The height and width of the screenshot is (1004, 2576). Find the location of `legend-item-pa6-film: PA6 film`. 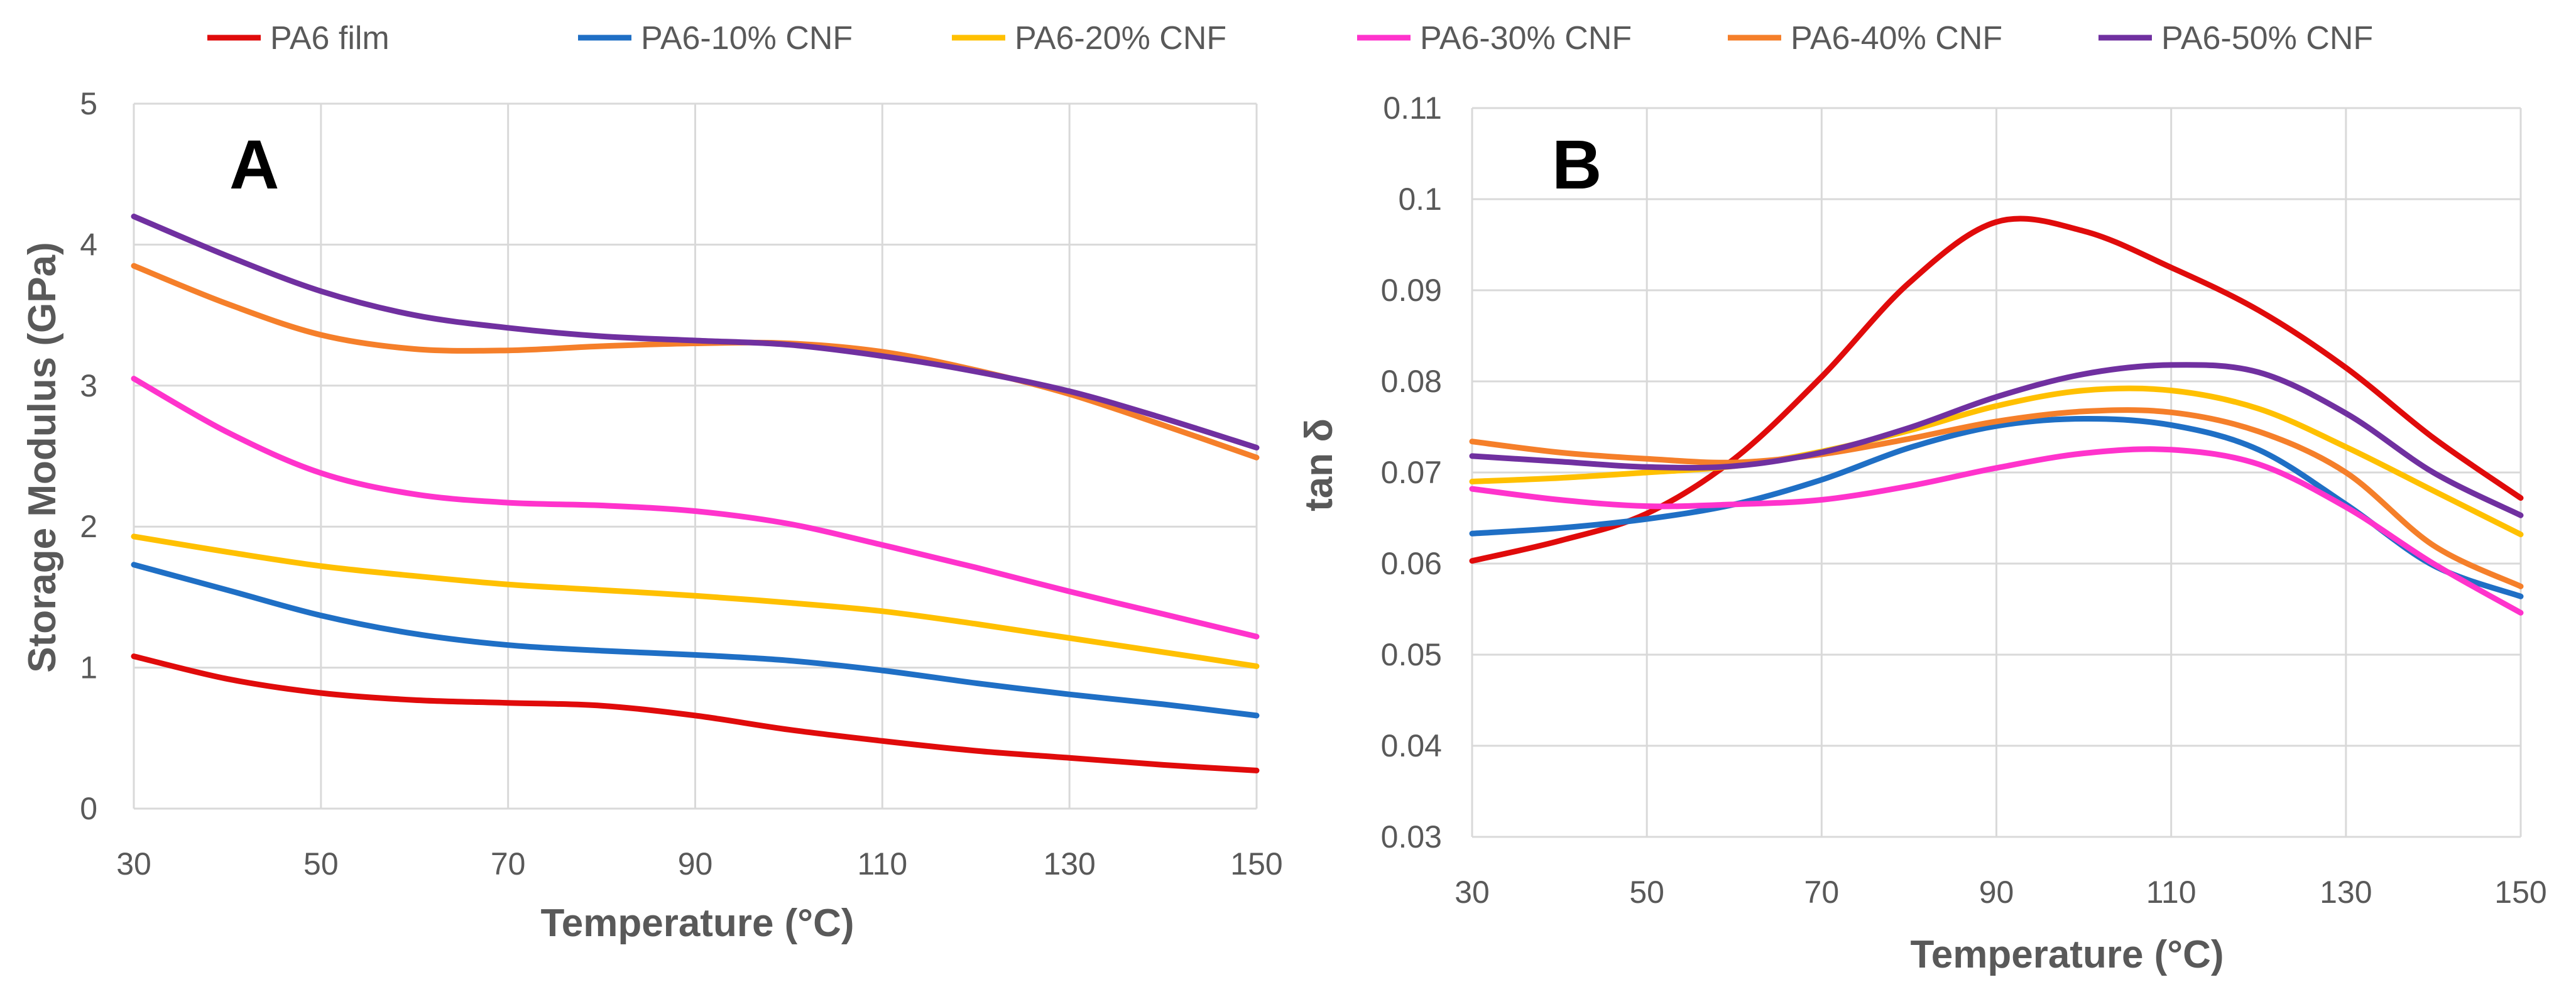

legend-item-pa6-film: PA6 film is located at coordinates (298, 38).